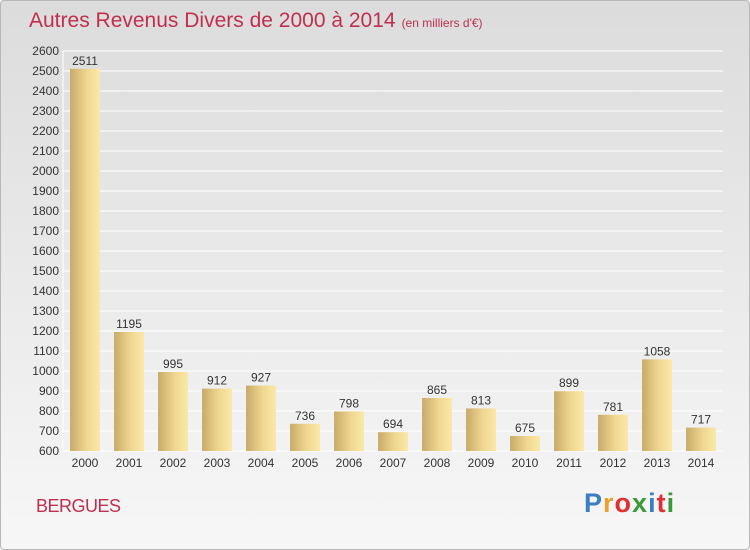 The image size is (750, 550). What do you see at coordinates (613, 407) in the screenshot?
I see `data-label: 781` at bounding box center [613, 407].